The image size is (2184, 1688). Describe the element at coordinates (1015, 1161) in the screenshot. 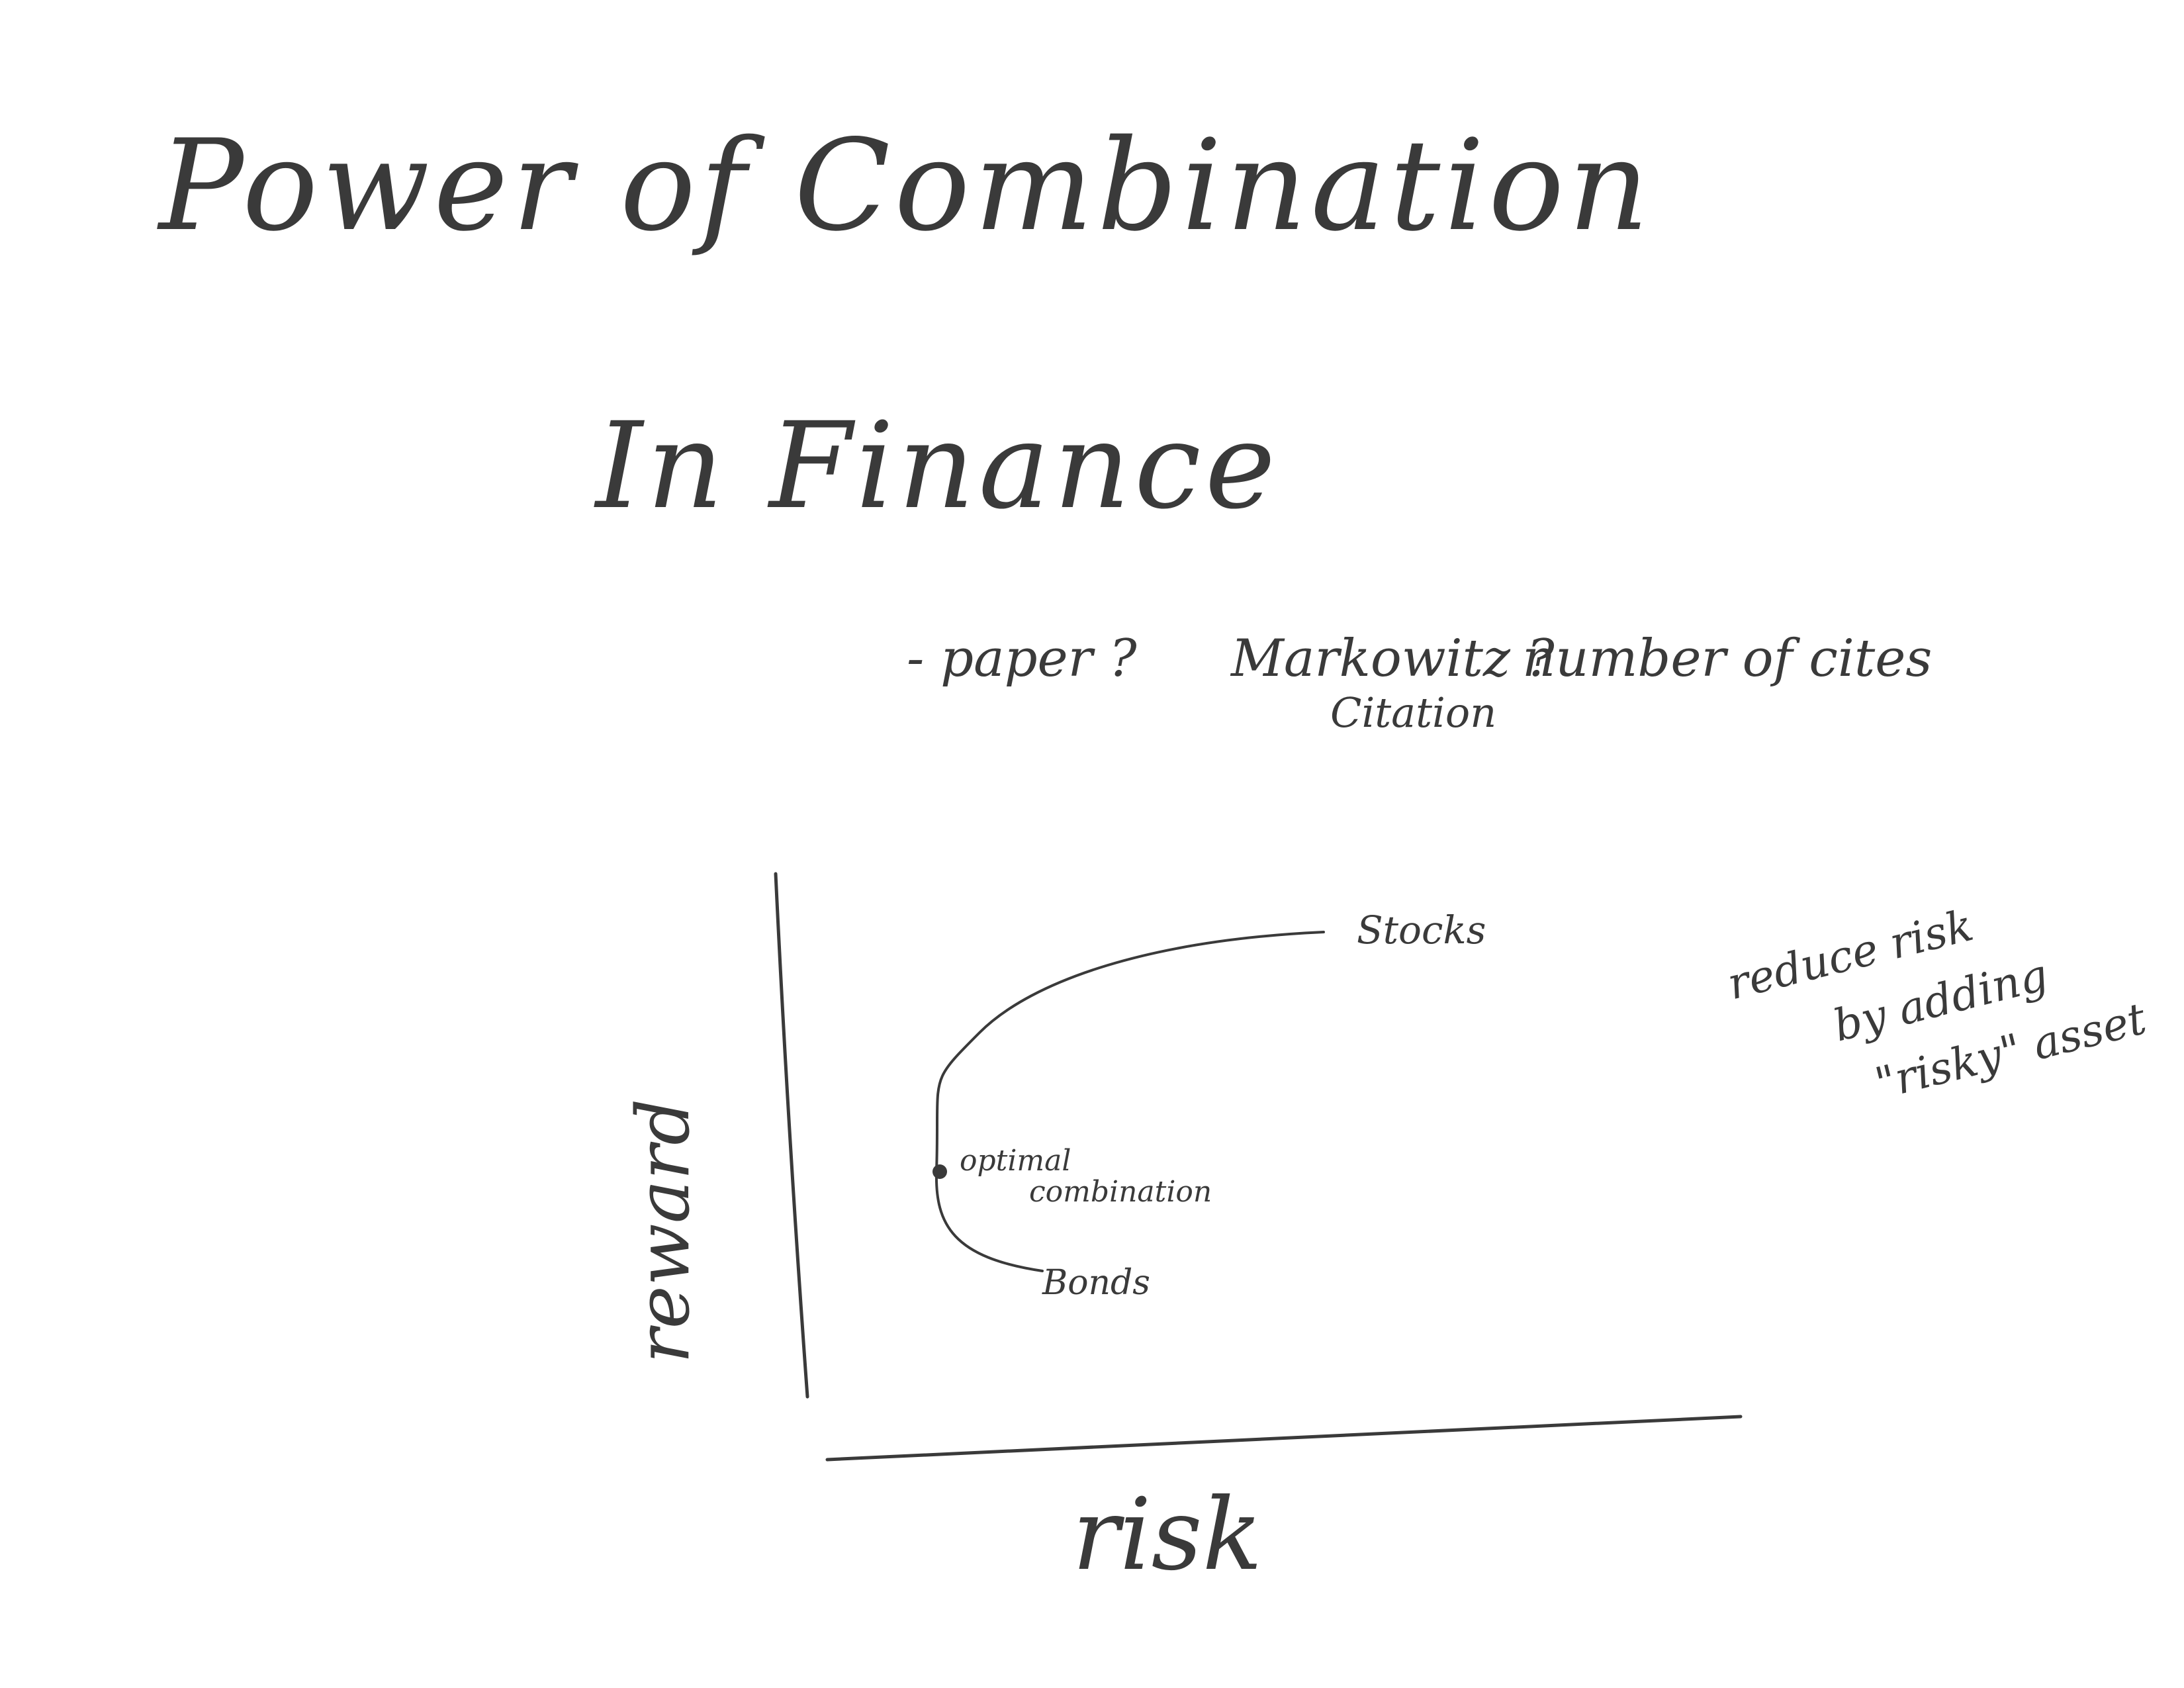

I see `optimal-label-line1: optimal` at that location.